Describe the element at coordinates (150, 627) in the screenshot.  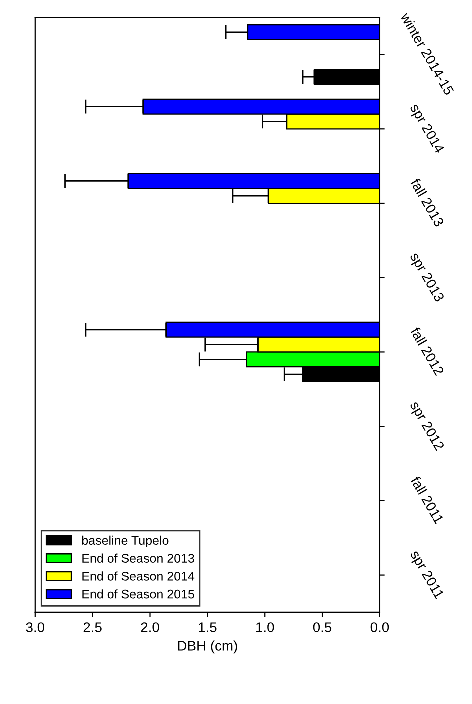
I see `x-tick-label: 2.0` at that location.